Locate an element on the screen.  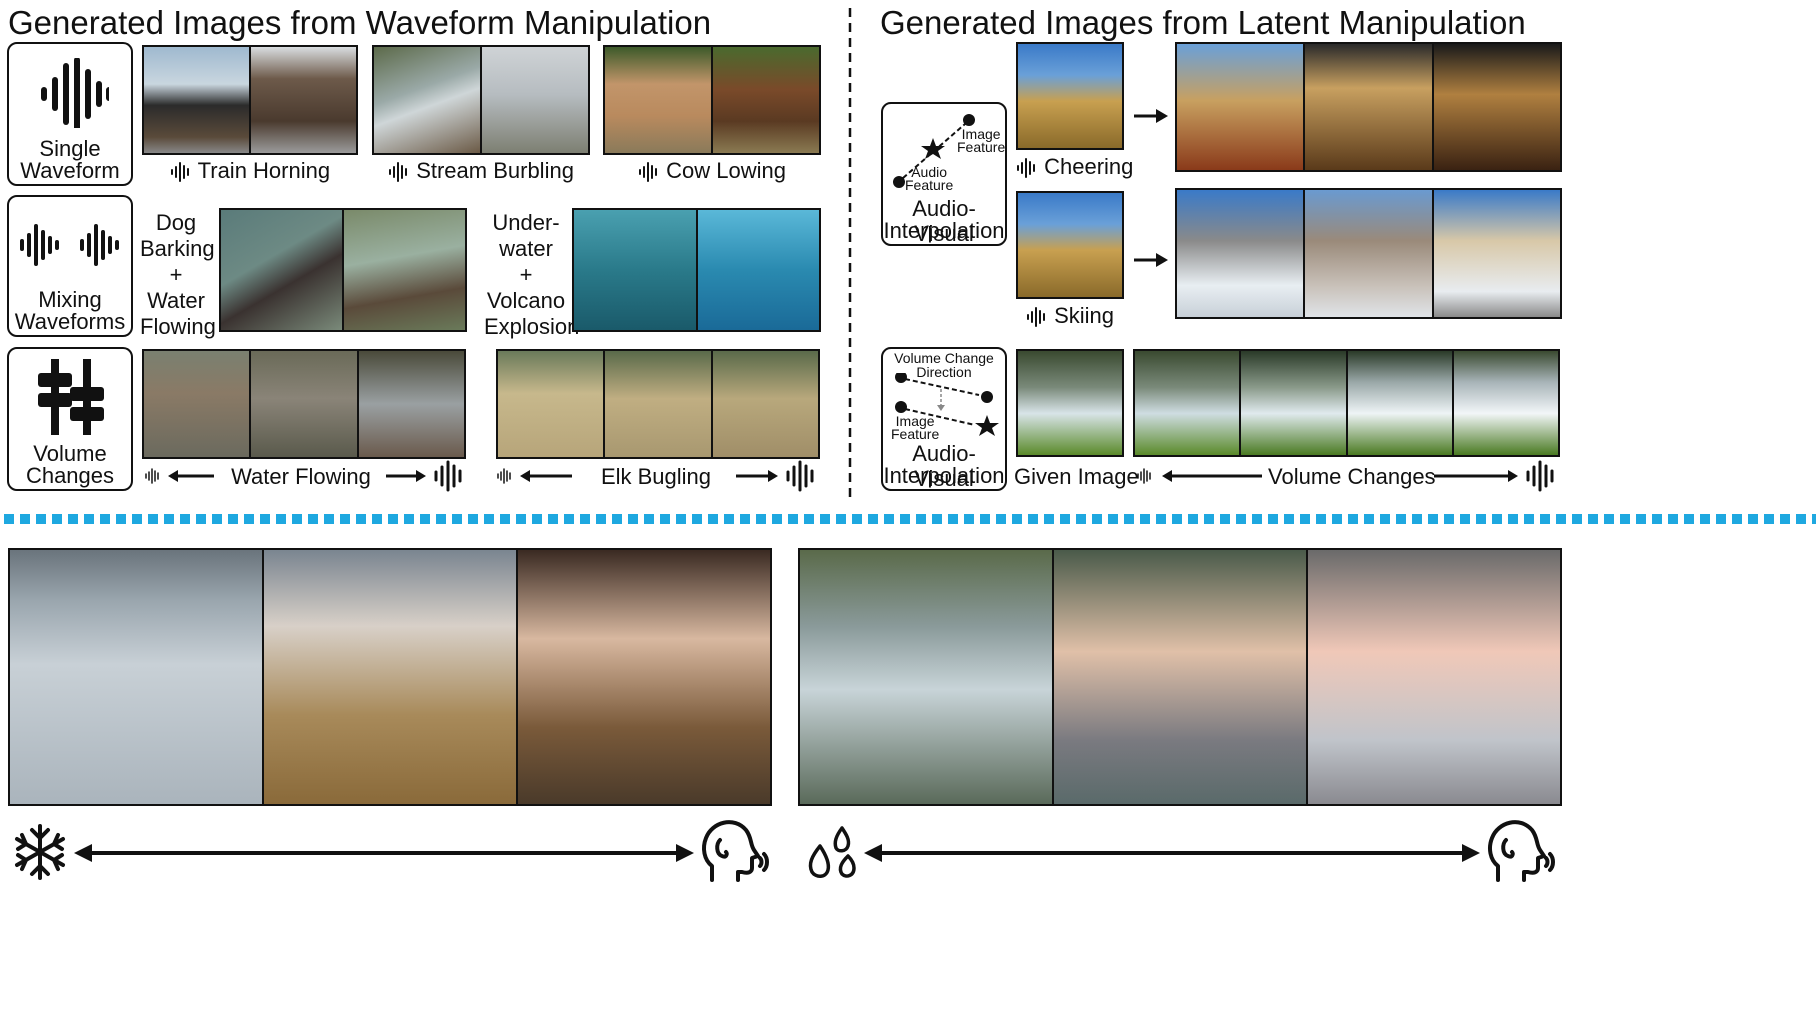
man-in-snow-image is located at coordinates (391, 677).